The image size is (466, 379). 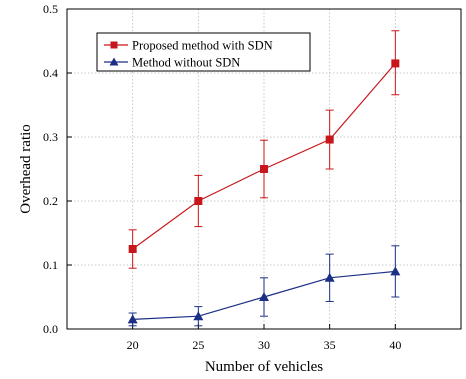 What do you see at coordinates (264, 367) in the screenshot?
I see `x-axis-title: Number of vehicles` at bounding box center [264, 367].